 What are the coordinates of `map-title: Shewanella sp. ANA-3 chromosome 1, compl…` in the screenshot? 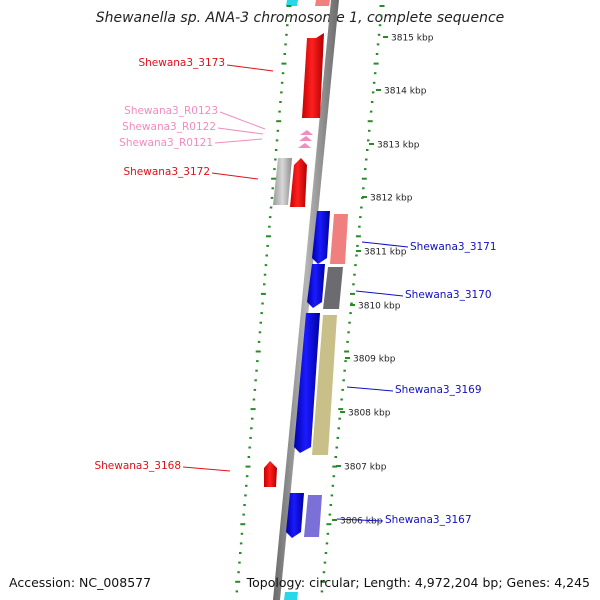 It's located at (300, 18).